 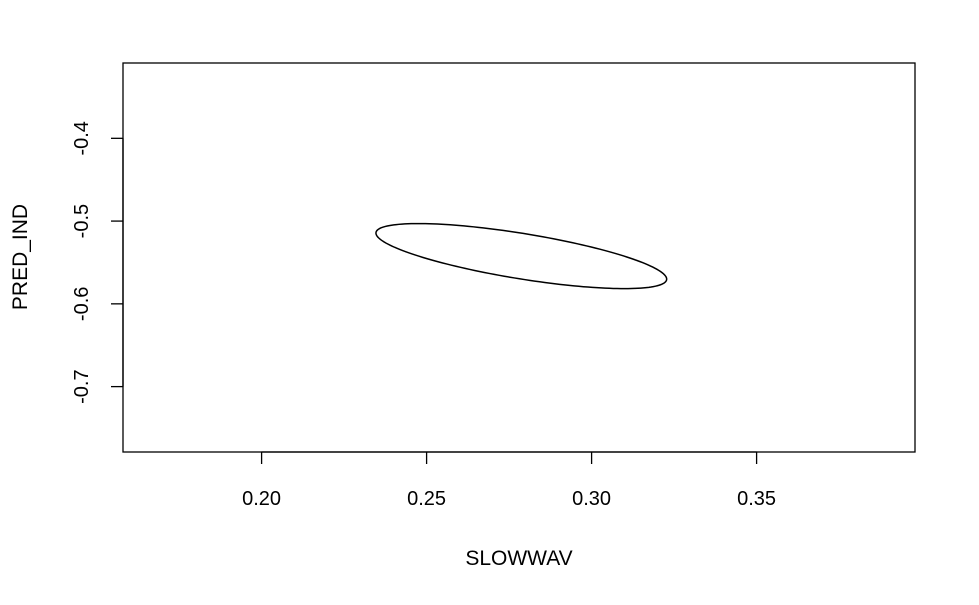 What do you see at coordinates (82, 304) in the screenshot?
I see `y-tick-label: -0.6` at bounding box center [82, 304].